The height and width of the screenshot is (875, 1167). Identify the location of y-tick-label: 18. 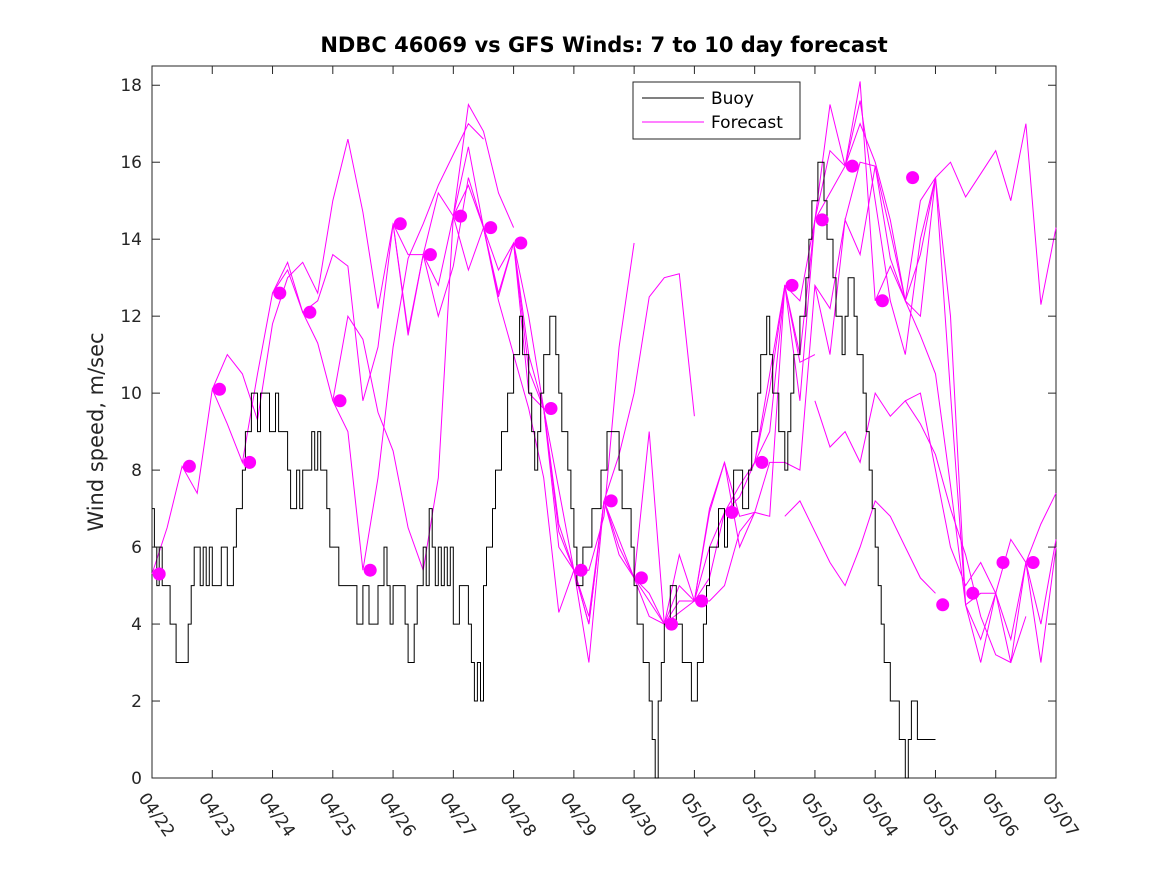
(131, 86).